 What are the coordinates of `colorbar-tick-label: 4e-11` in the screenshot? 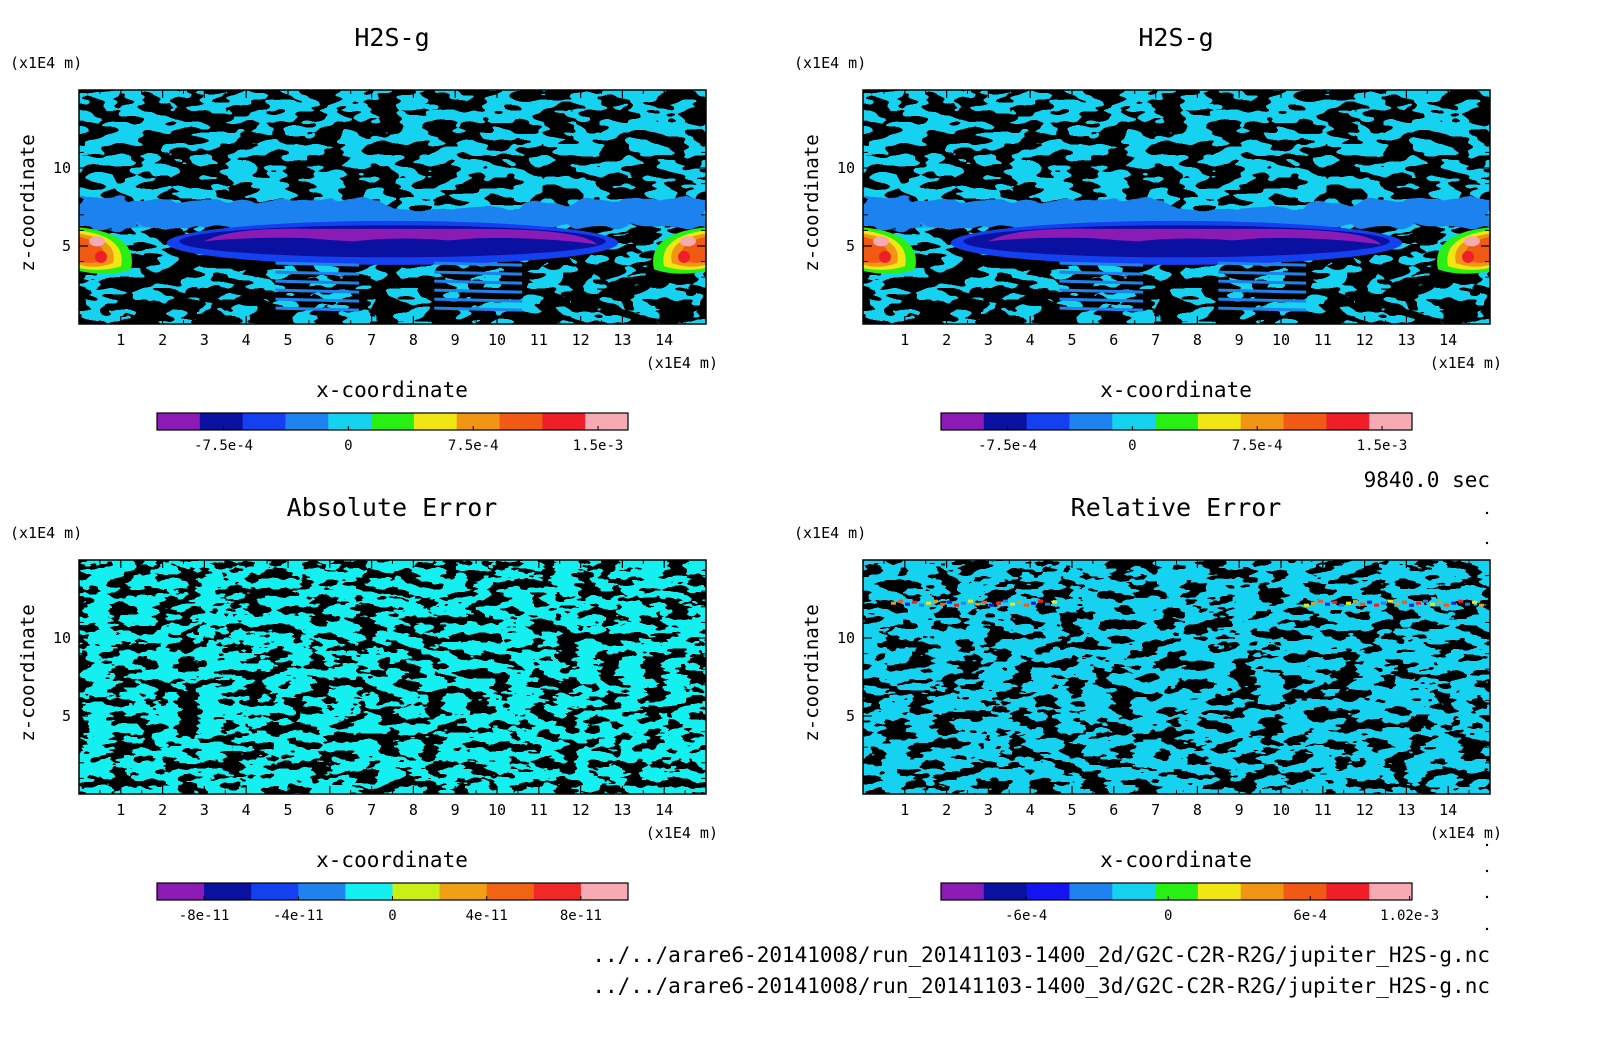 It's located at (487, 916).